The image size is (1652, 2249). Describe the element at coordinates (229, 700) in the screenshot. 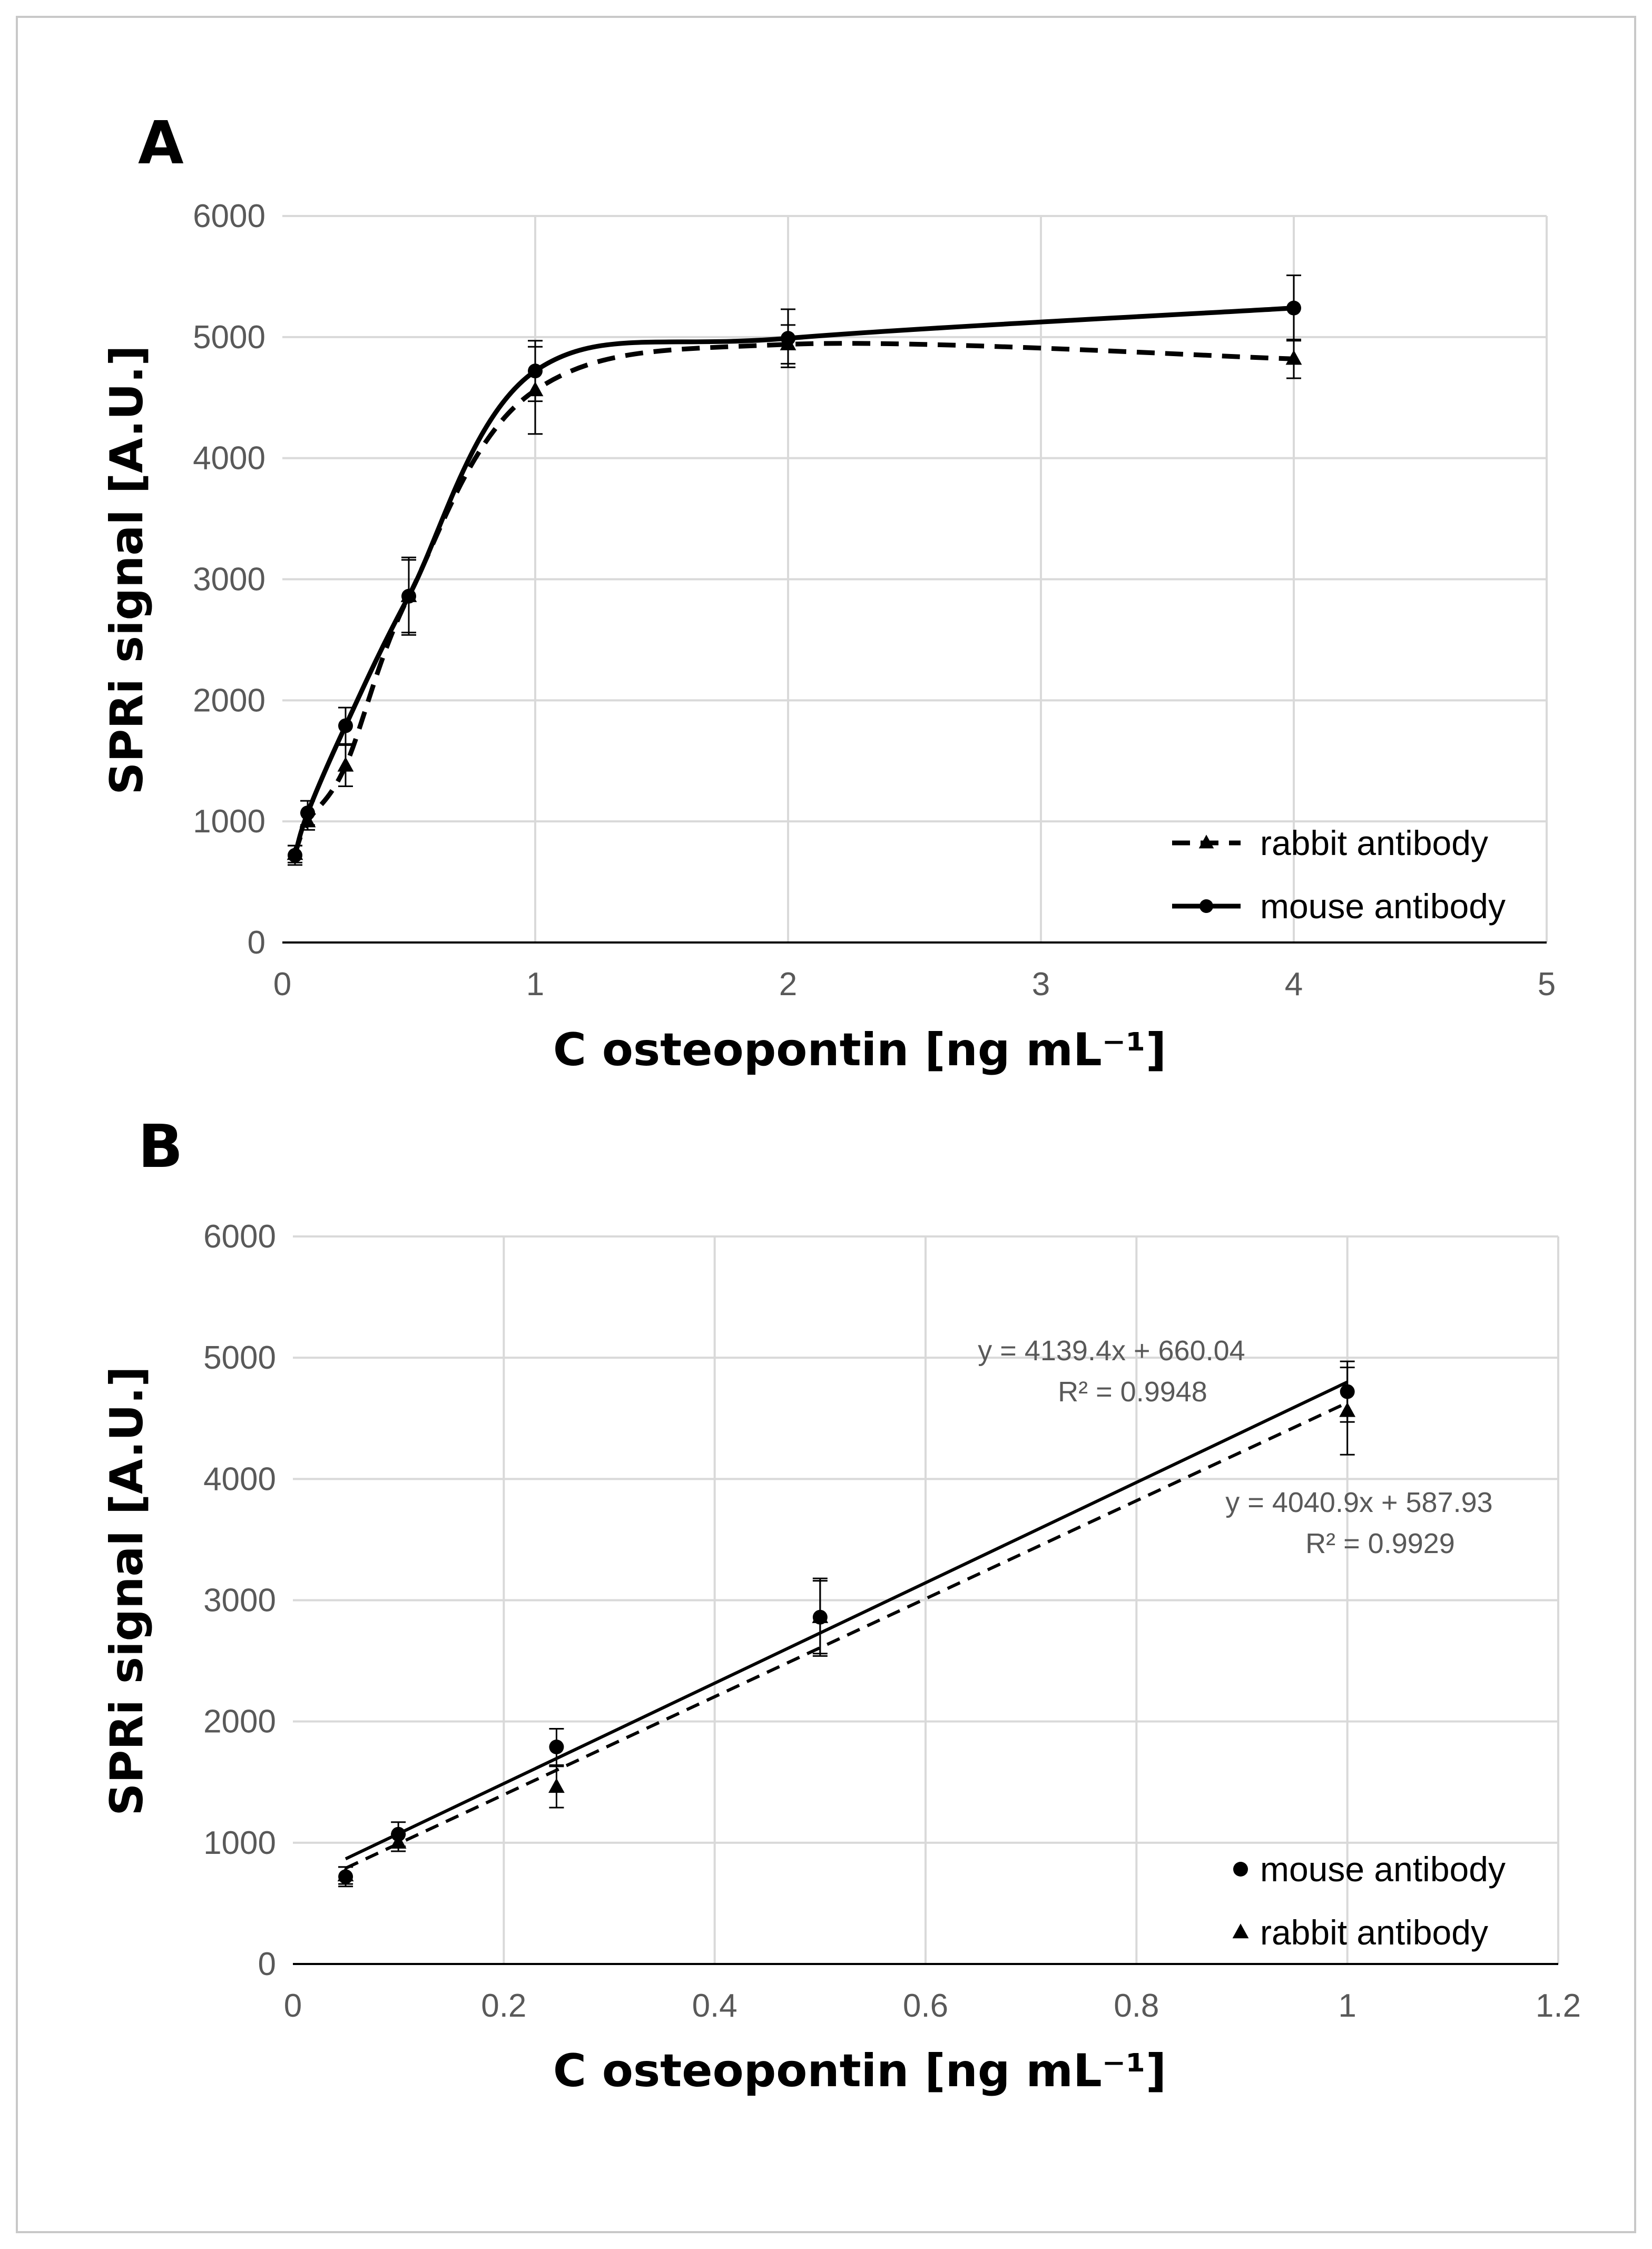

I see `panel-a-y-tick-label: 2000` at that location.